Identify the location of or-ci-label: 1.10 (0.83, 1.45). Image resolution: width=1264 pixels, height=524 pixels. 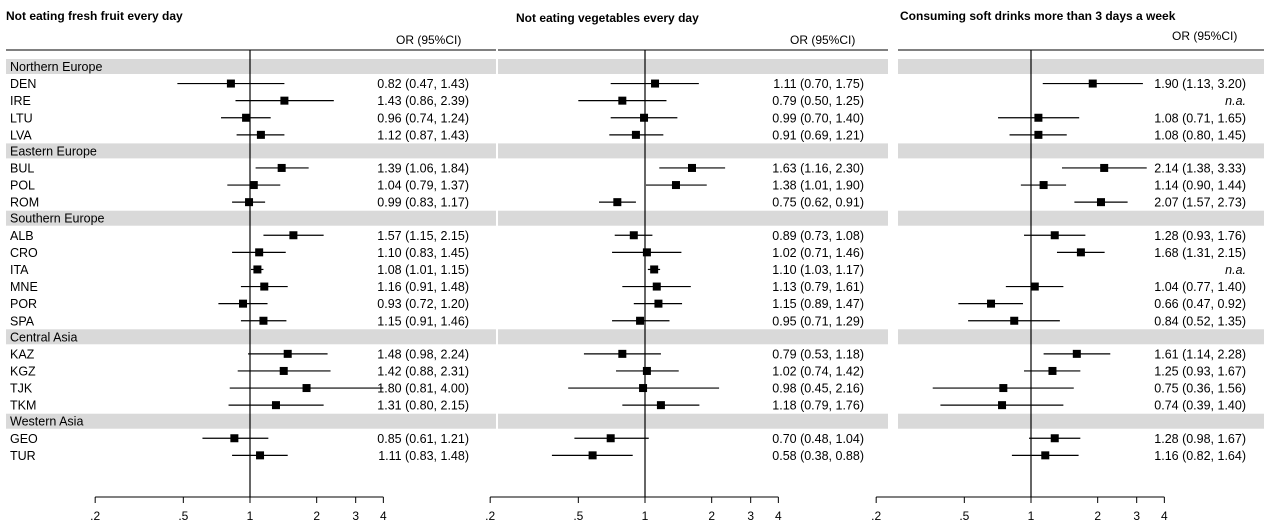
(423, 253).